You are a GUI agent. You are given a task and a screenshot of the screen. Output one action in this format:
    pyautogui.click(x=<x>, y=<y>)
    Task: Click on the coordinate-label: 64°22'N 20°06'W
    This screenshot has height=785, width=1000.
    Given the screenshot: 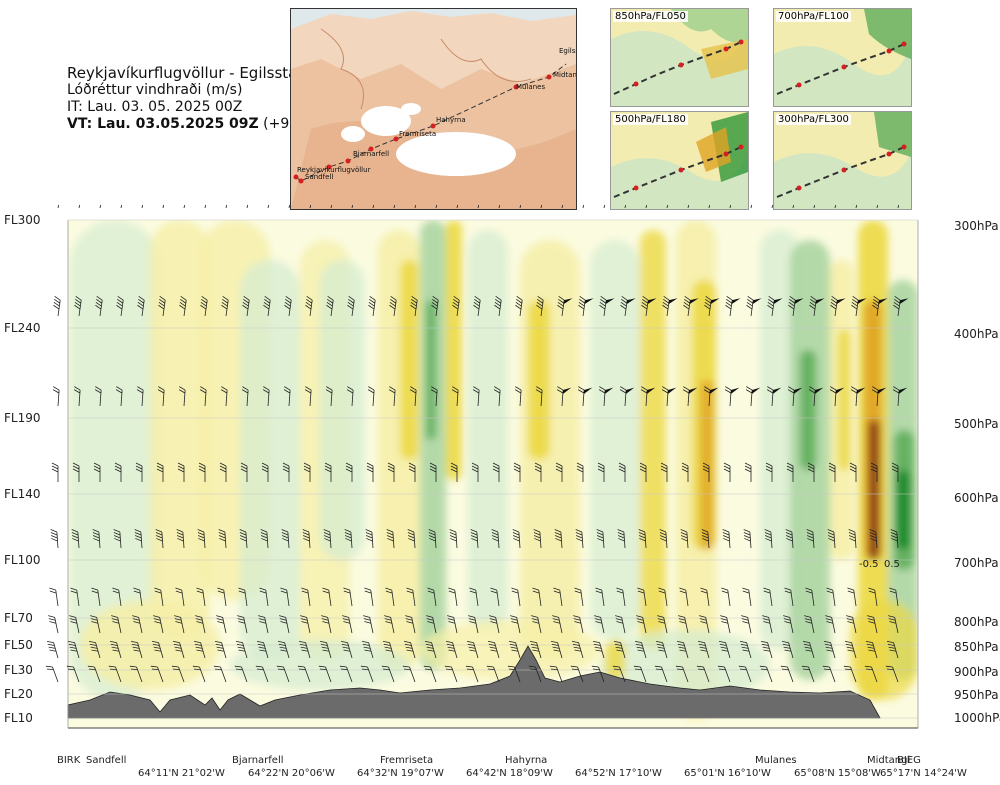 What is the action you would take?
    pyautogui.click(x=291, y=773)
    